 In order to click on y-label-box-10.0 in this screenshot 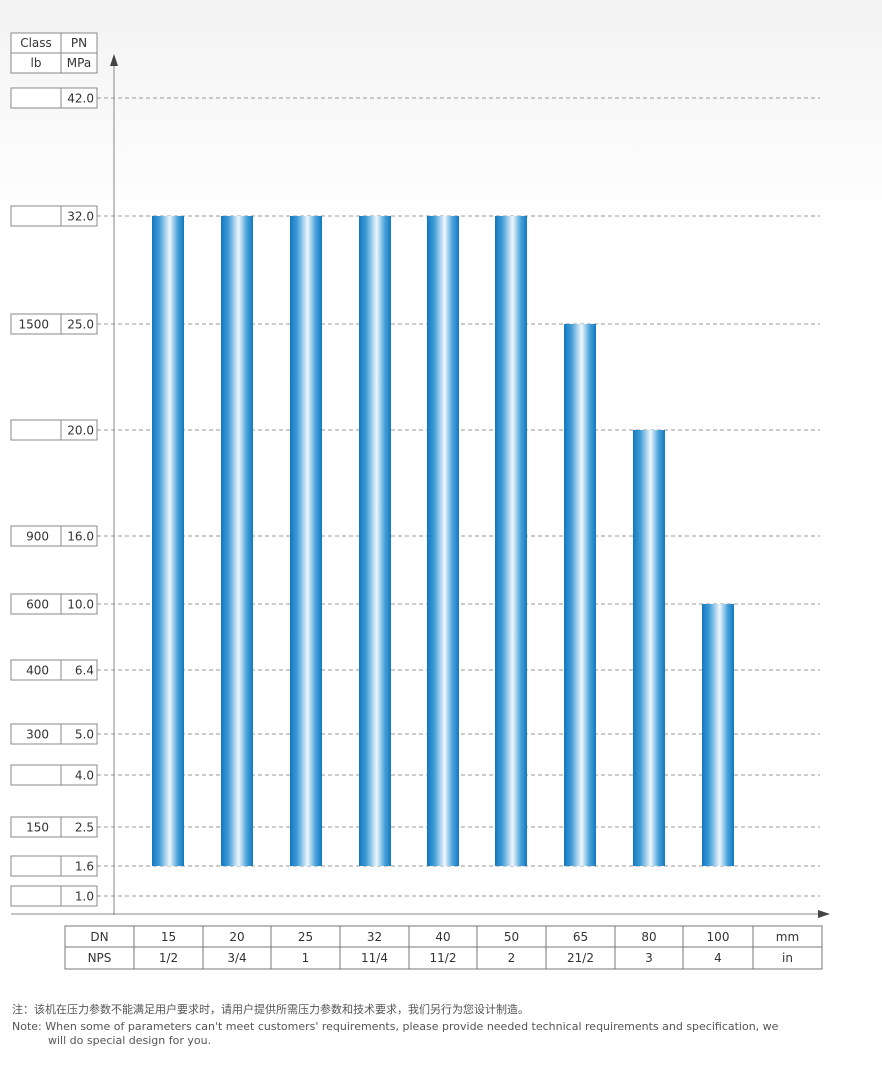, I will do `click(54, 604)`.